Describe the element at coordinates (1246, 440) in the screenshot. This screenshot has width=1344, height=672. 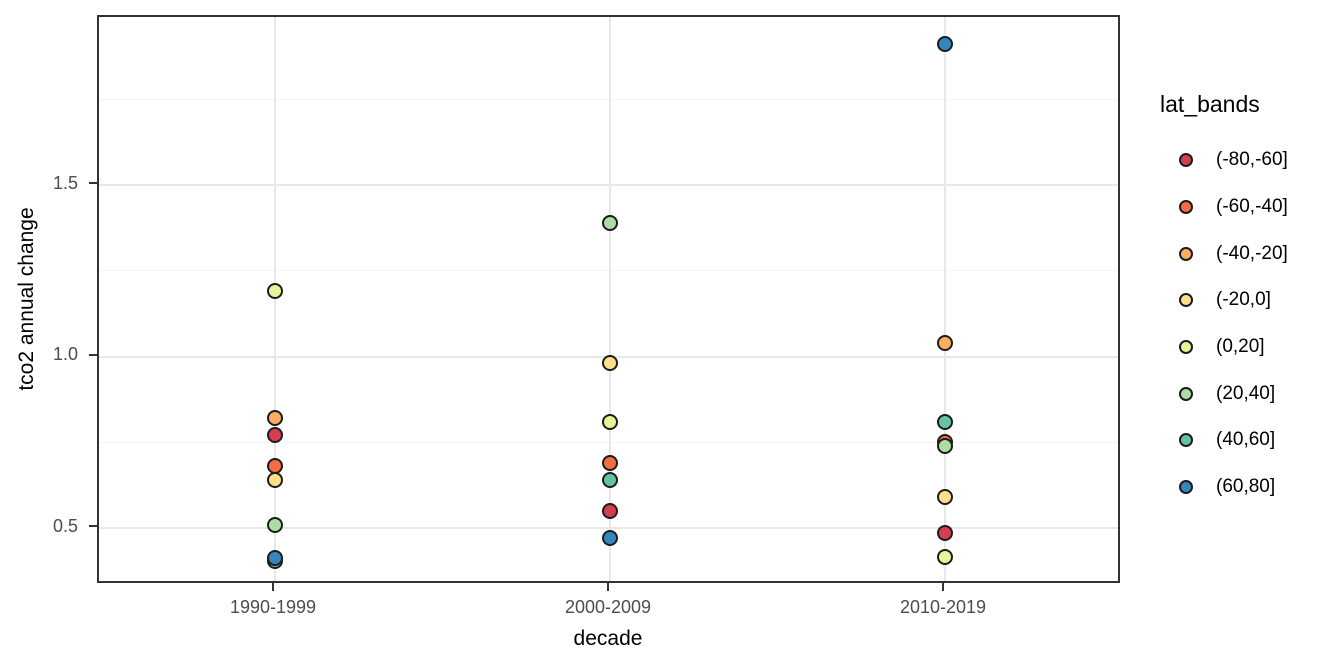
I see `legend-item-label: (40,60]` at that location.